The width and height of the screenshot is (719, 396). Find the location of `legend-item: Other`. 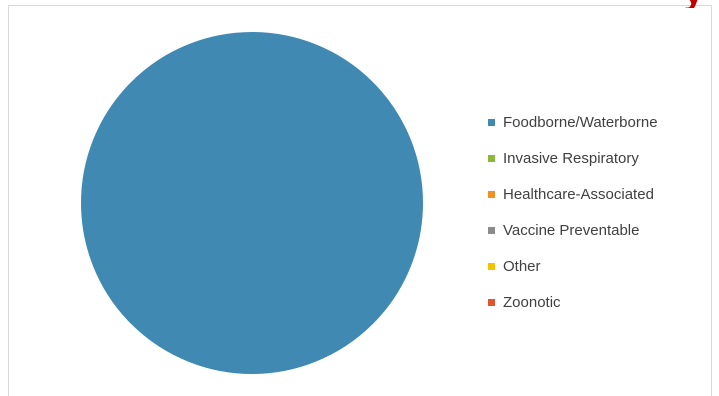

legend-item: Other is located at coordinates (573, 266).